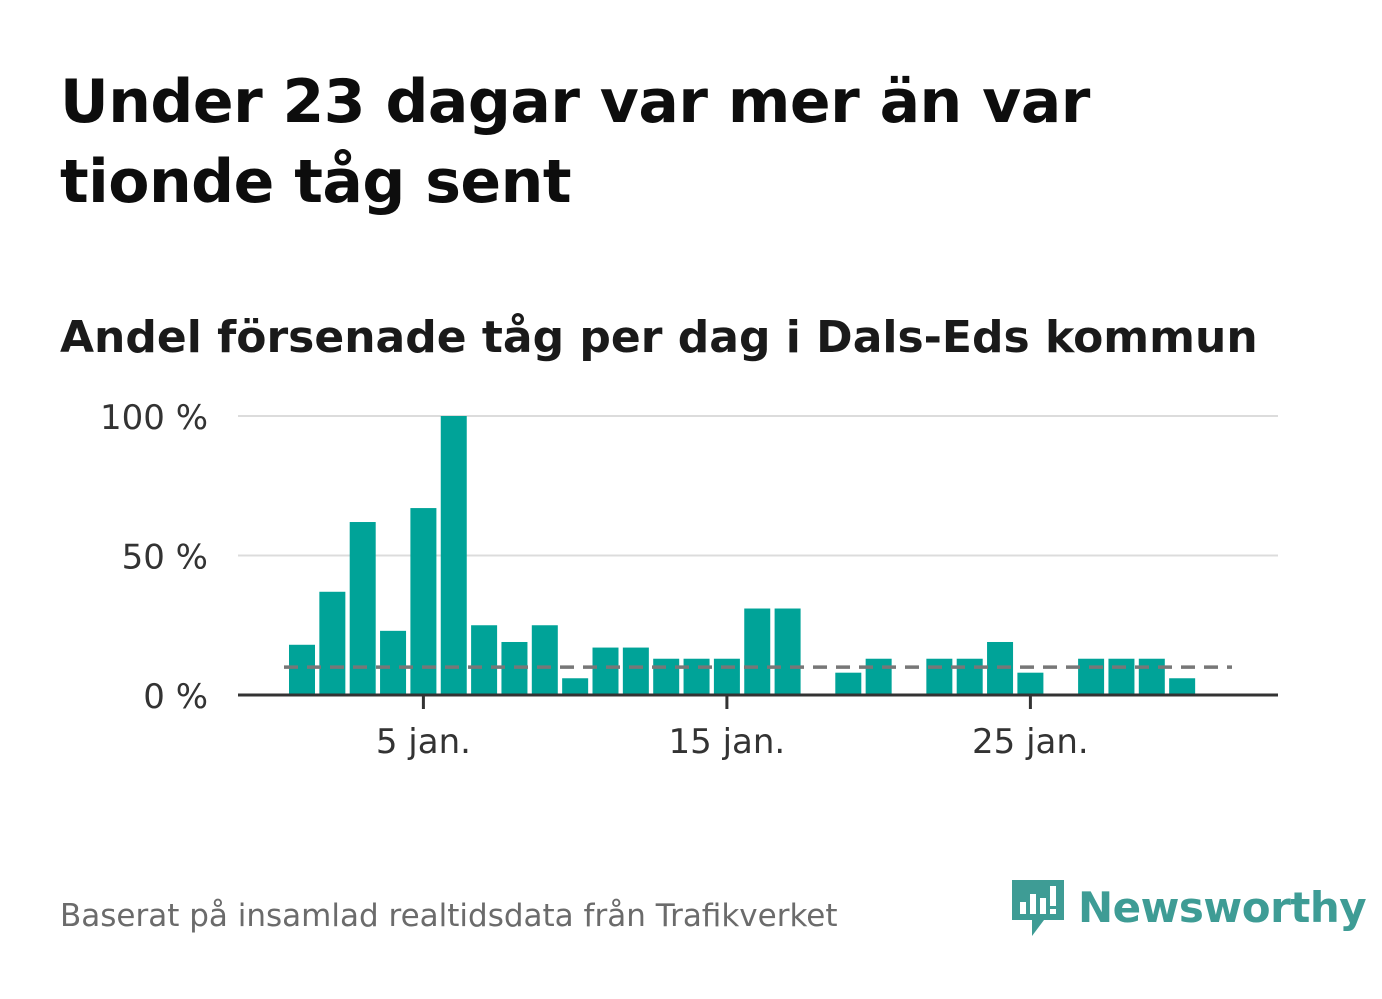 The width and height of the screenshot is (1382, 999). What do you see at coordinates (423, 742) in the screenshot?
I see `x-tick-label: 5 jan.` at bounding box center [423, 742].